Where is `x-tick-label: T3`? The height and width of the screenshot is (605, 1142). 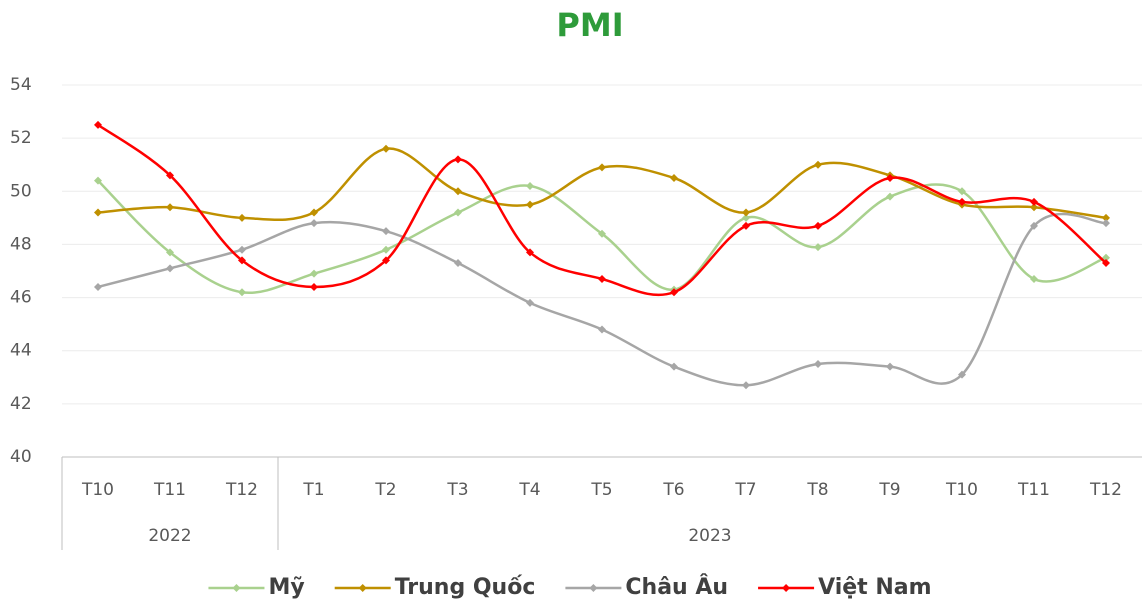
x-tick-label: T3 is located at coordinates (457, 490).